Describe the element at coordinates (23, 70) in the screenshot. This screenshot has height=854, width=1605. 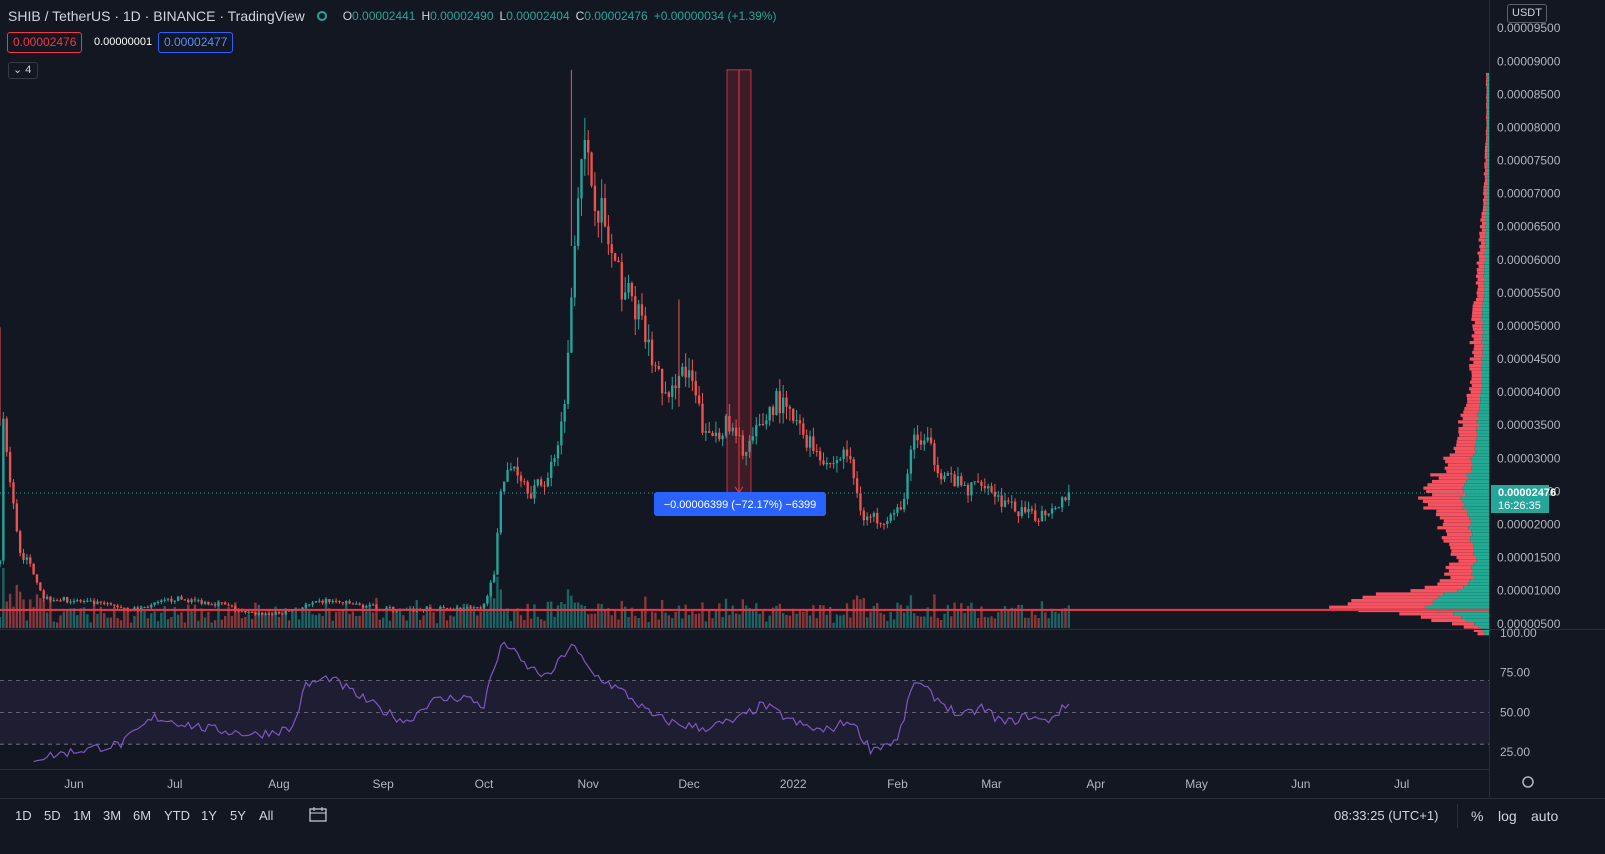
I see `indicators-toggle: ⌄ 4` at that location.